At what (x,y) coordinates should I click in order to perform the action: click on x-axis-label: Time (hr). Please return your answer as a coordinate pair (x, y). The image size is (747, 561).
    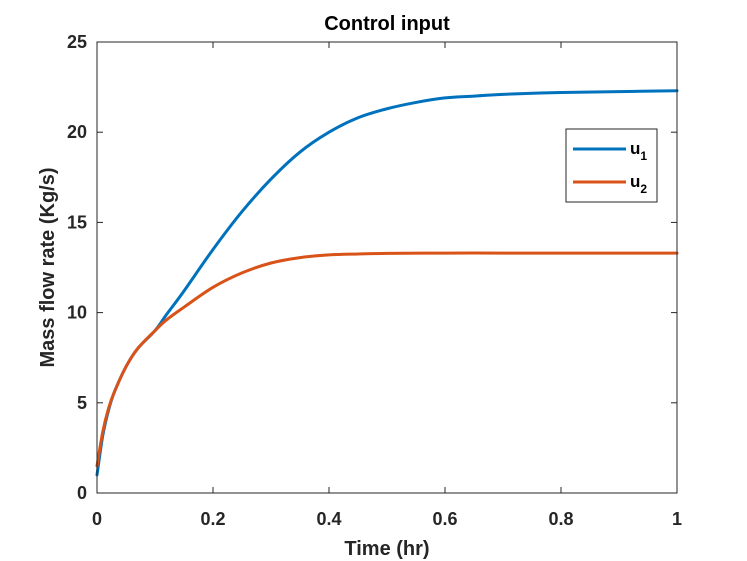
    Looking at the image, I should click on (386, 549).